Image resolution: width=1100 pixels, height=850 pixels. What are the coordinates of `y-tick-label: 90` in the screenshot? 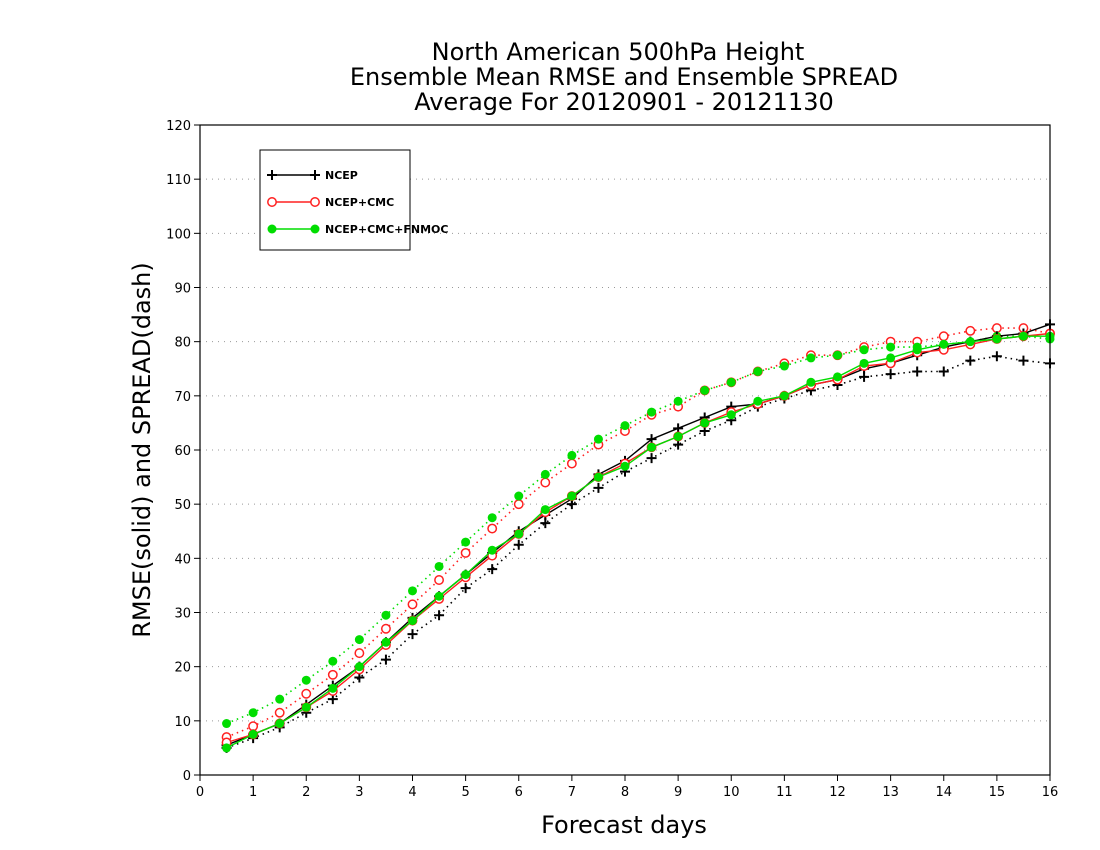 It's located at (182, 289).